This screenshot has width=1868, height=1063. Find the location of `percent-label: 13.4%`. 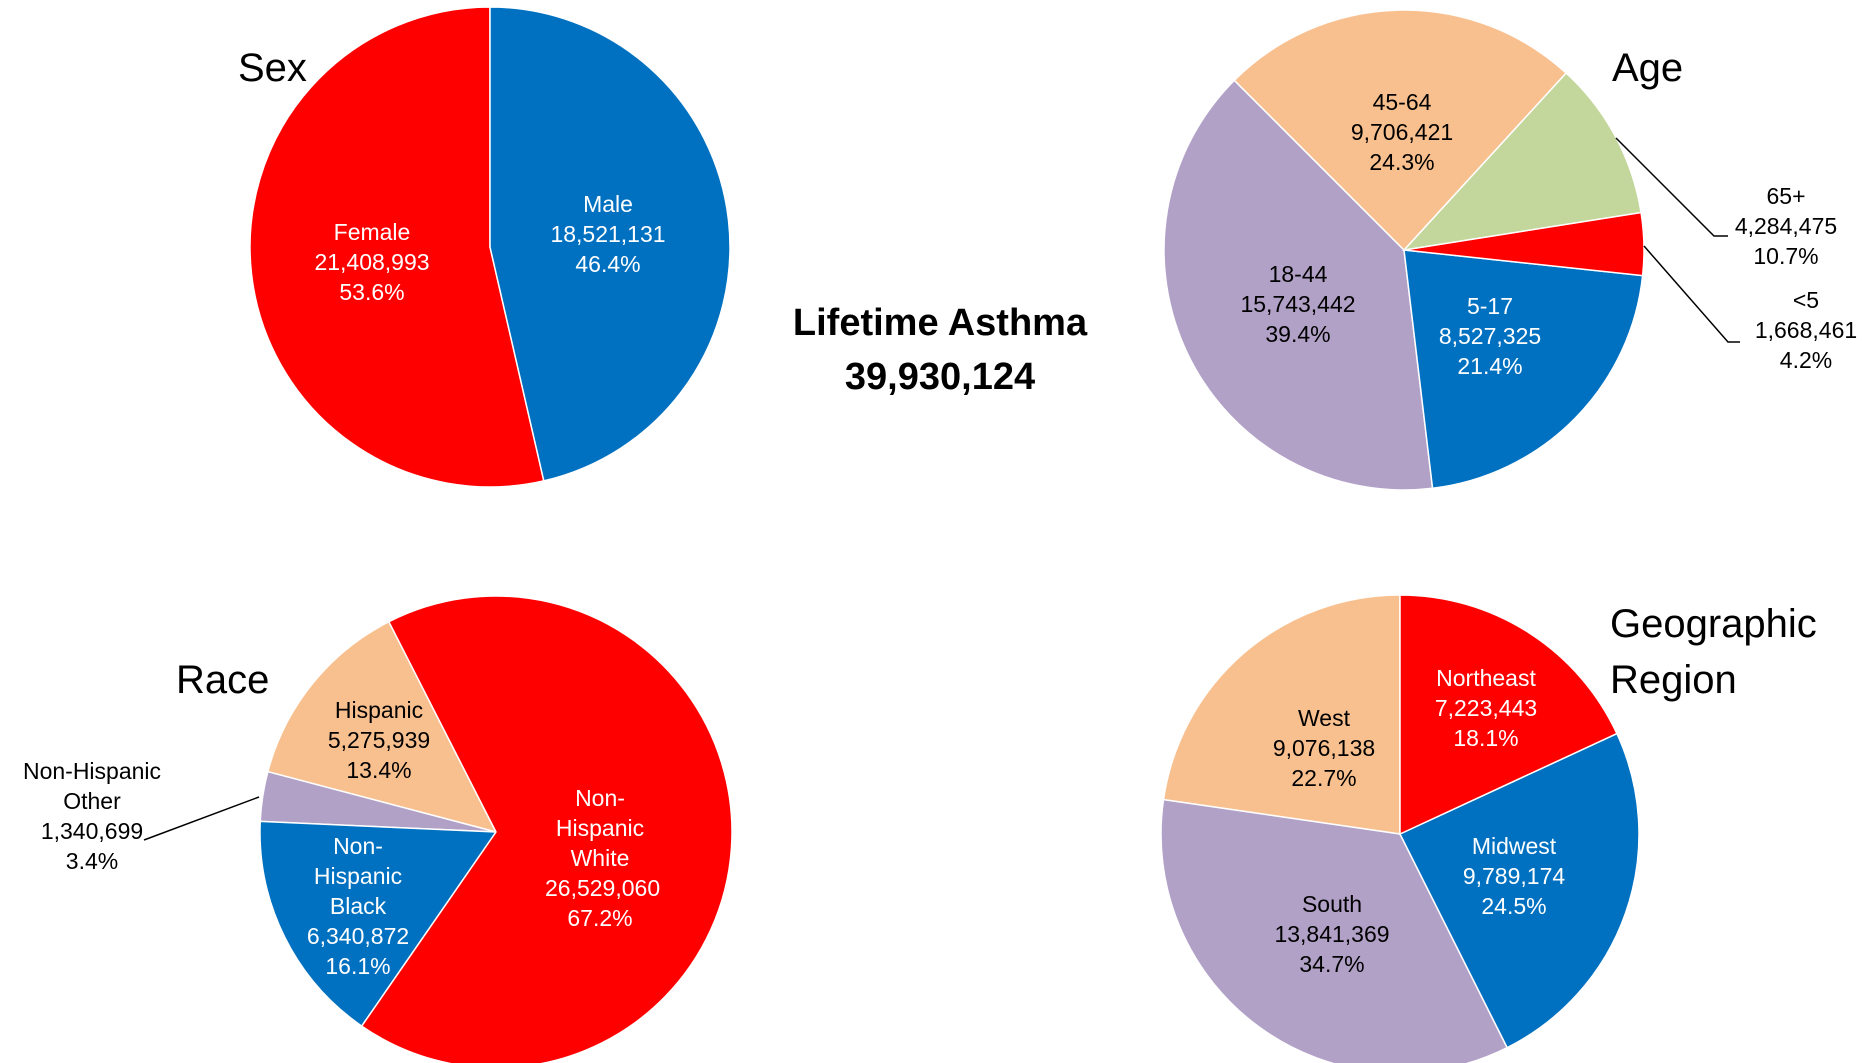

percent-label: 13.4% is located at coordinates (379, 770).